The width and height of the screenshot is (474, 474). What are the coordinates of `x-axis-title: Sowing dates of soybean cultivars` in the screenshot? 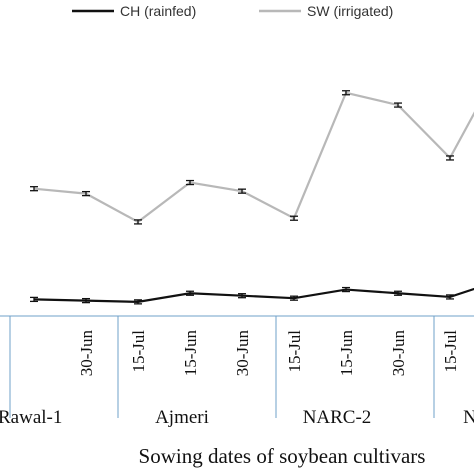 It's located at (282, 456).